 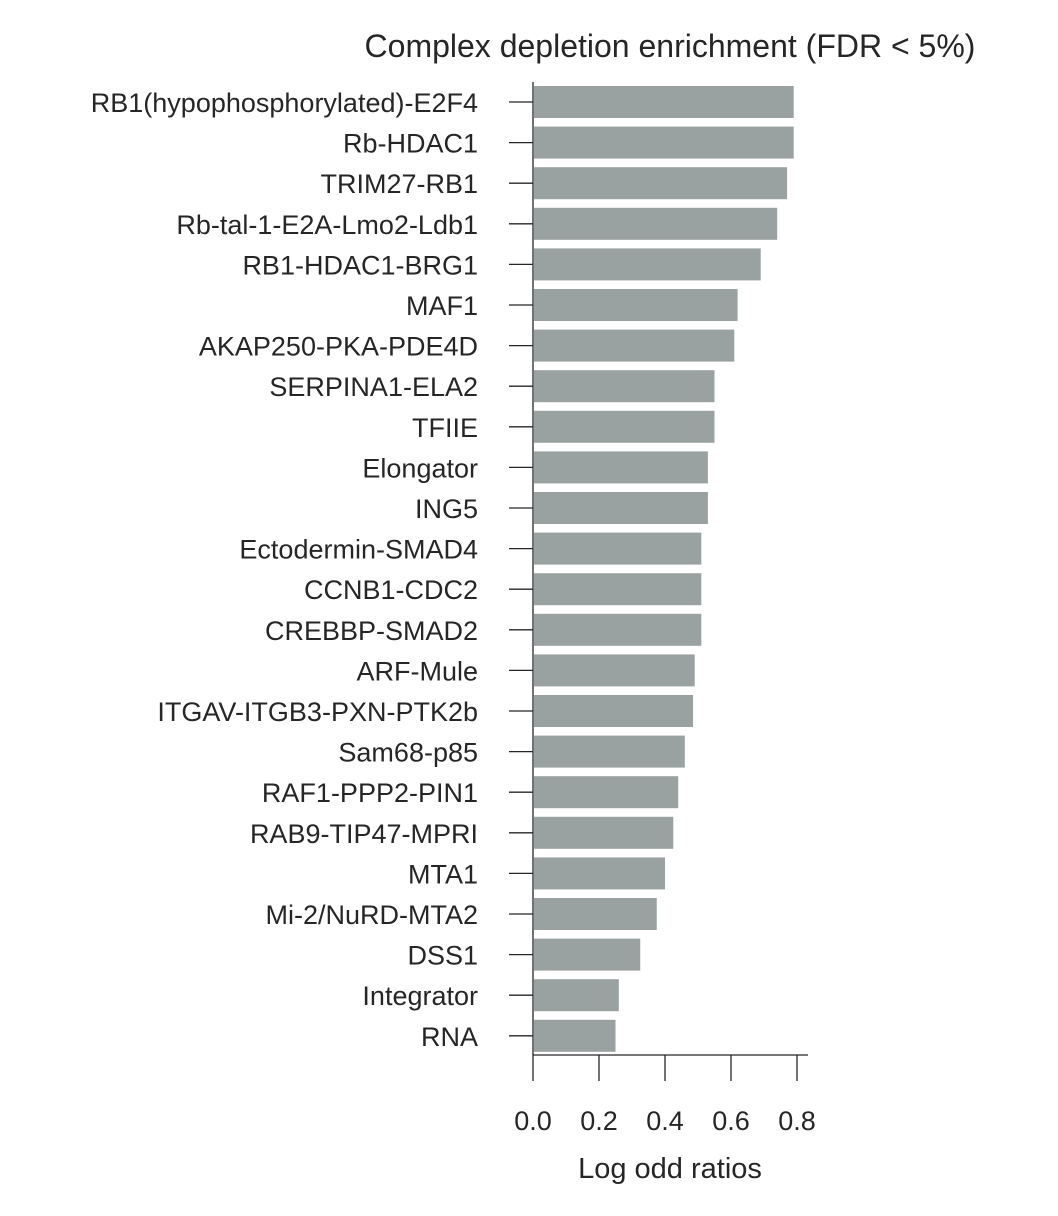 What do you see at coordinates (670, 1169) in the screenshot?
I see `x-axis-label: Log odd ratios` at bounding box center [670, 1169].